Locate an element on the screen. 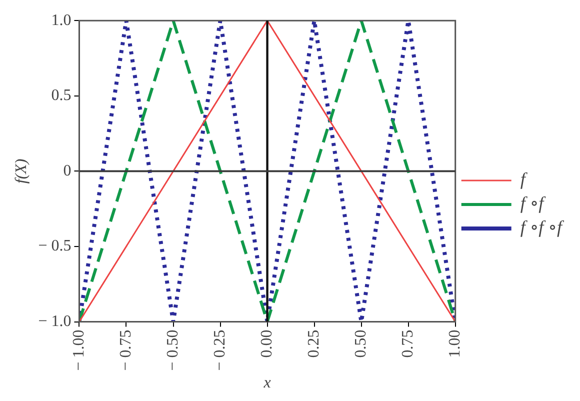  x-tick-label: 0.00 is located at coordinates (267, 344).